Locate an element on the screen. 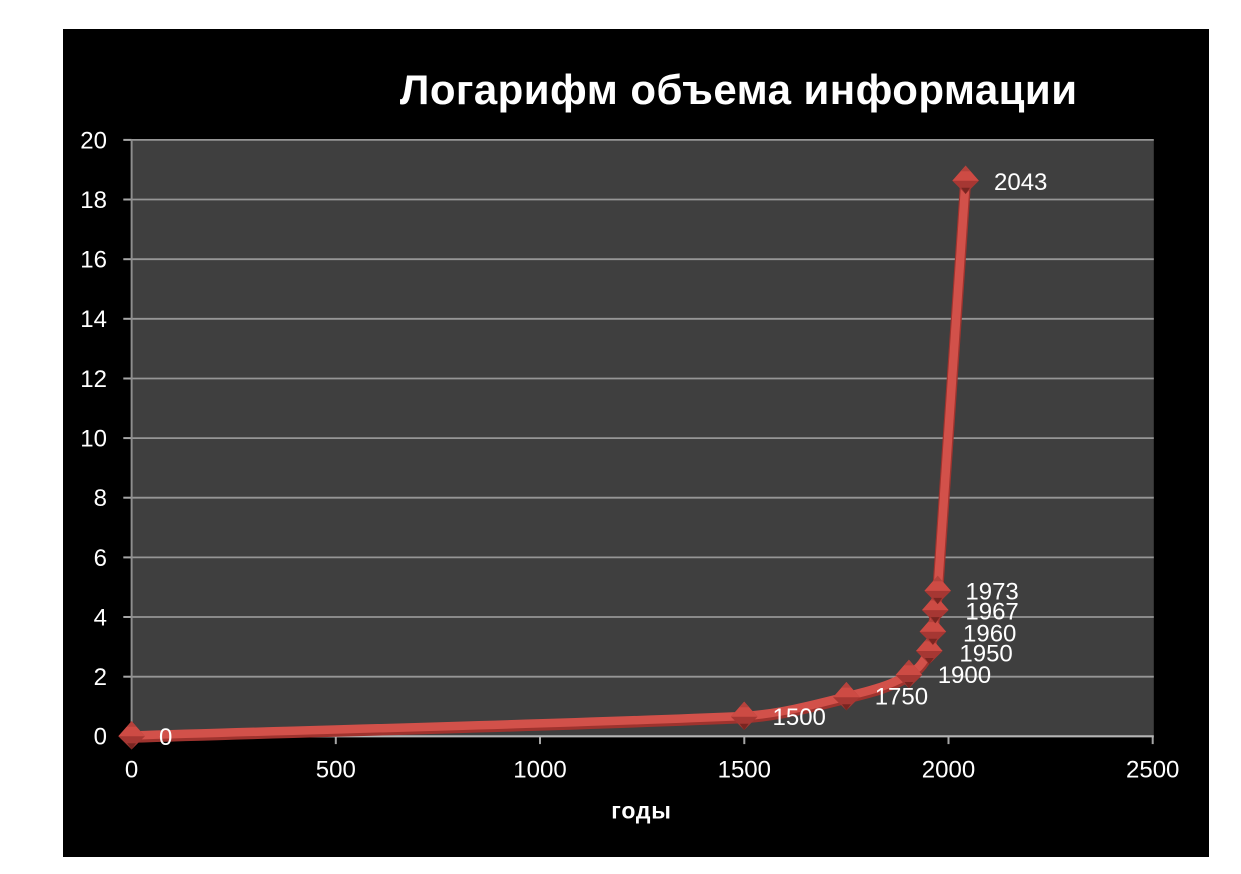 This screenshot has height=874, width=1241. svg-text: Логарифм объема информации is located at coordinates (739, 89).